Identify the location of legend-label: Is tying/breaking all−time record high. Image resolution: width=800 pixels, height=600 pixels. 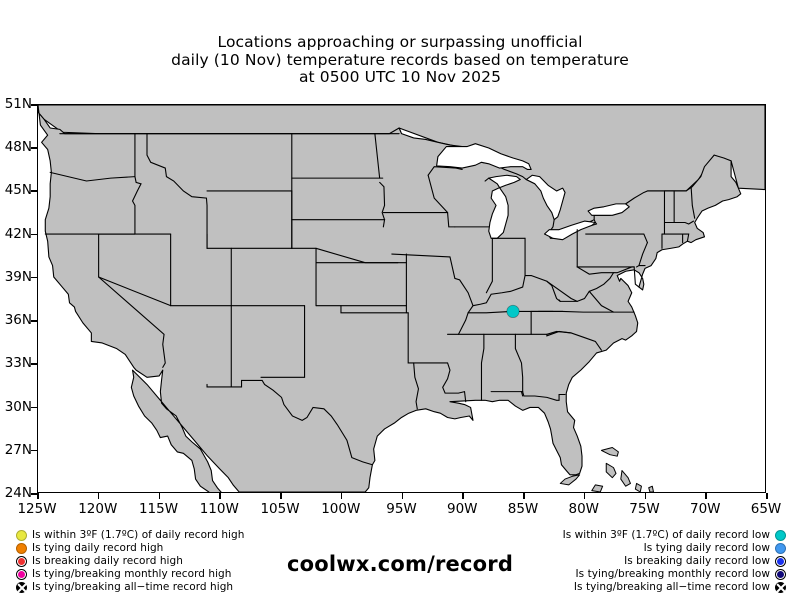
(133, 587).